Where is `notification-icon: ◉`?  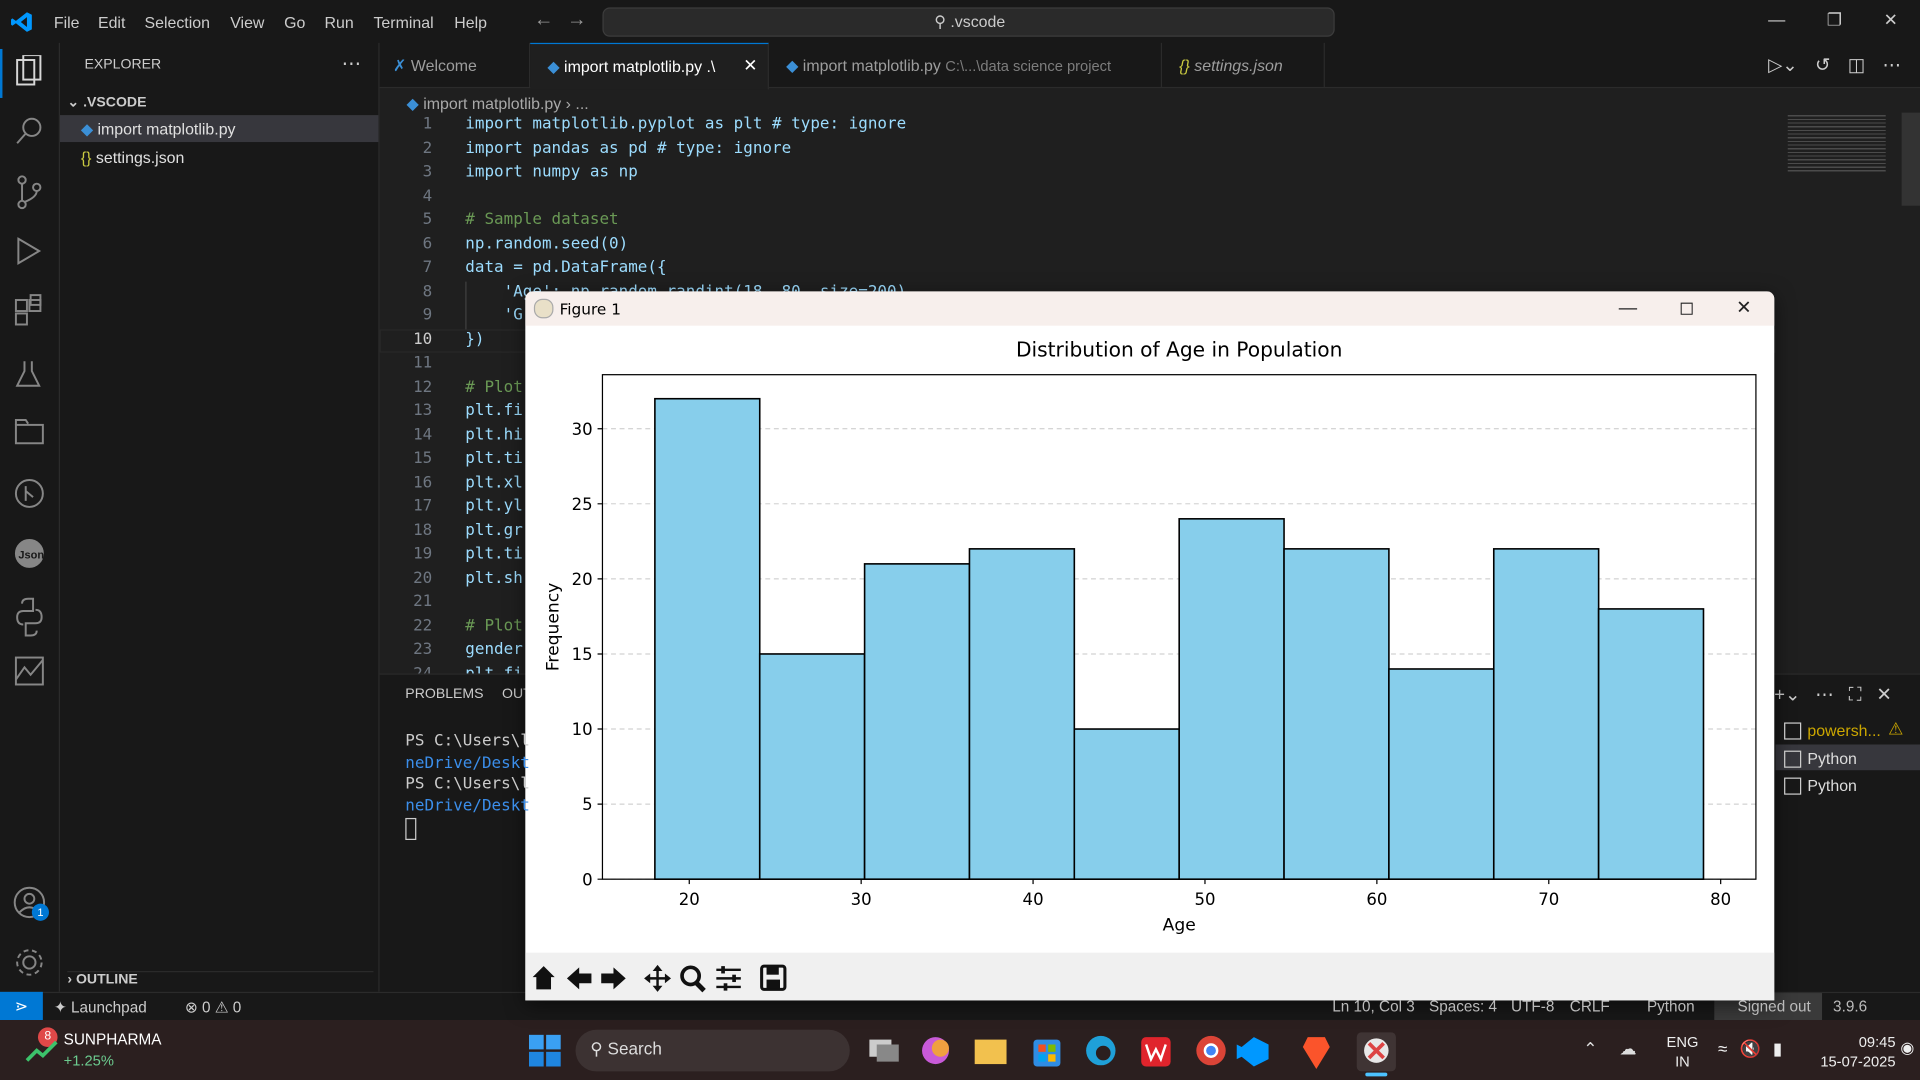
notification-icon: ◉ is located at coordinates (1907, 1047).